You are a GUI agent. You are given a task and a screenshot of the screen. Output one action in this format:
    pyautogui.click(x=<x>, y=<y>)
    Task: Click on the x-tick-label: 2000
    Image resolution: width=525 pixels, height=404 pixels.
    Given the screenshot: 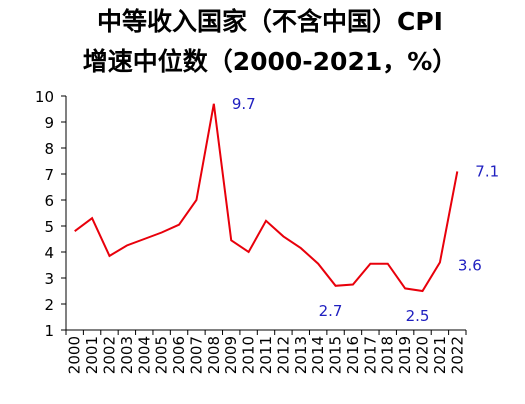 What is the action you would take?
    pyautogui.click(x=75, y=355)
    